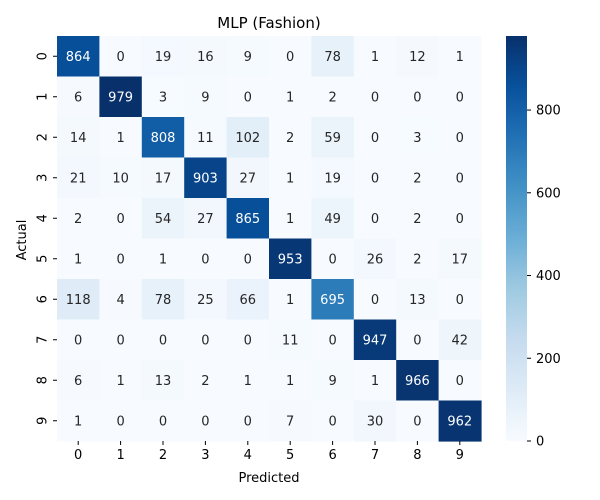  I want to click on x-tick-label-0: 0, so click(78, 455).